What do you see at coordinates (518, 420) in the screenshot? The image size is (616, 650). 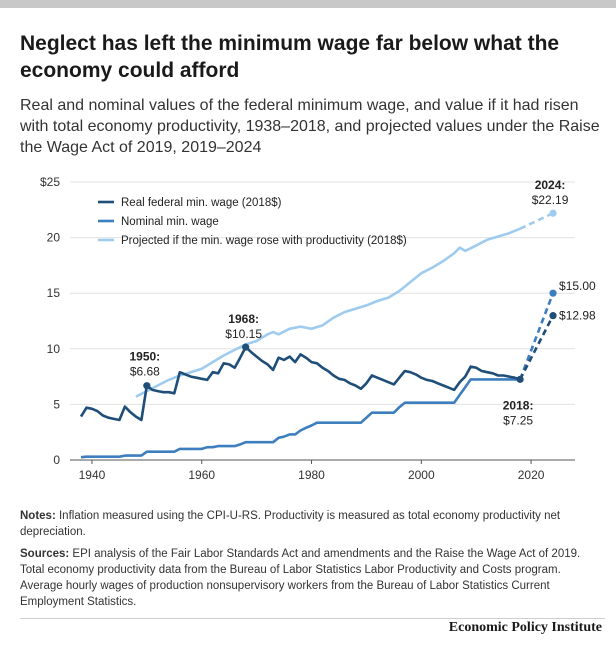 I see `annotation-value: $7.25` at bounding box center [518, 420].